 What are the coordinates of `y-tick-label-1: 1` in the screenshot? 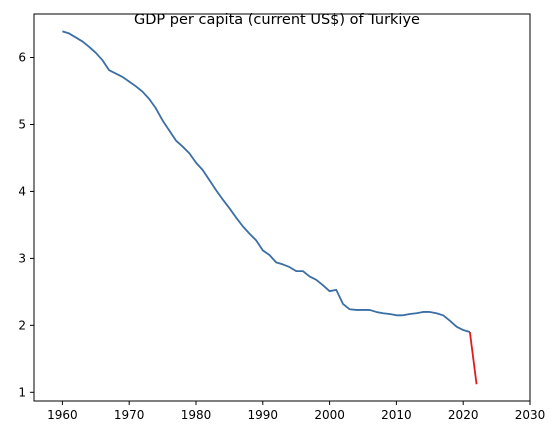 It's located at (22, 392).